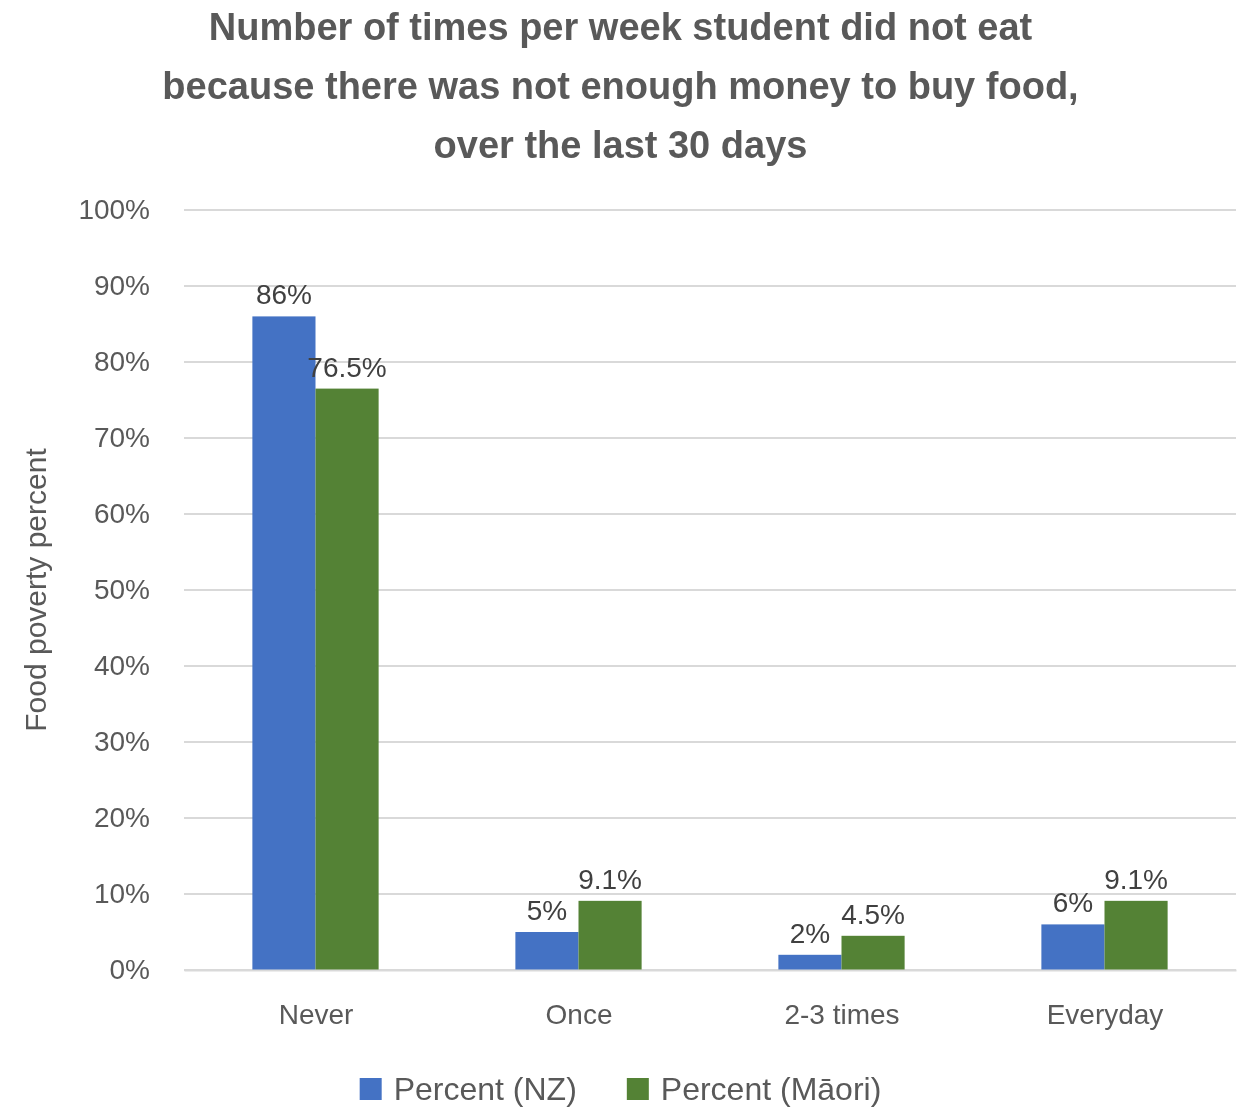 The height and width of the screenshot is (1111, 1241). Describe the element at coordinates (121, 666) in the screenshot. I see `y-tick-label: 40%` at that location.